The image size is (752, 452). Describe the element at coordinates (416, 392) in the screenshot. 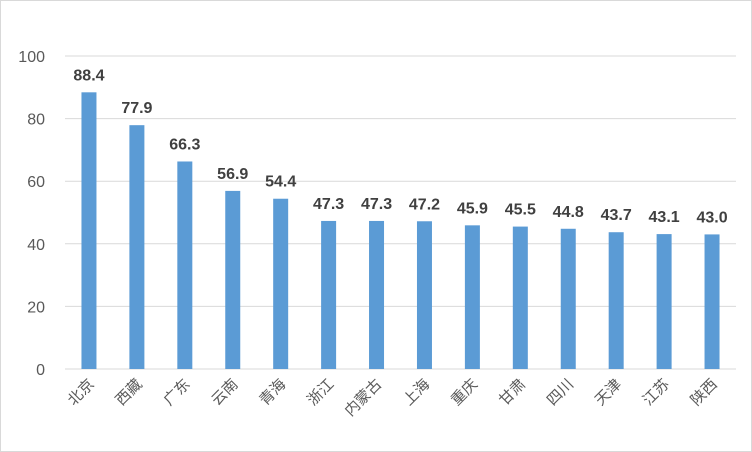

I see `x-category-label: 上海` at that location.